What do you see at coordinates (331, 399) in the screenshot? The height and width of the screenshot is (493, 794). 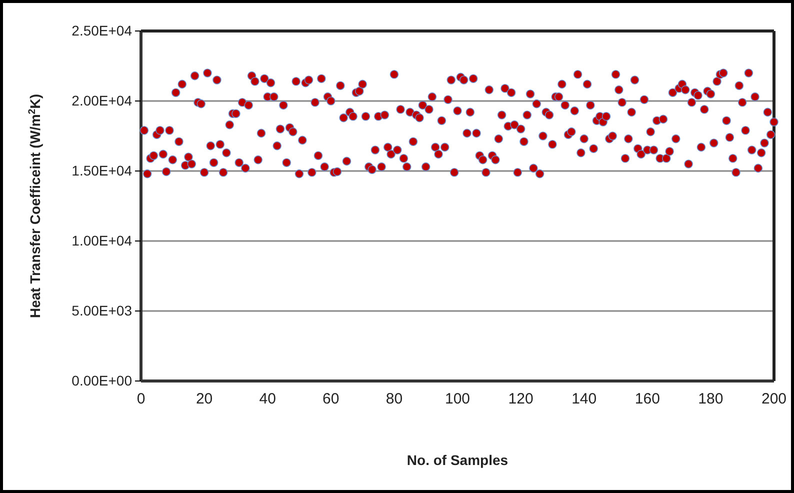 I see `x-tick-label: 60` at bounding box center [331, 399].